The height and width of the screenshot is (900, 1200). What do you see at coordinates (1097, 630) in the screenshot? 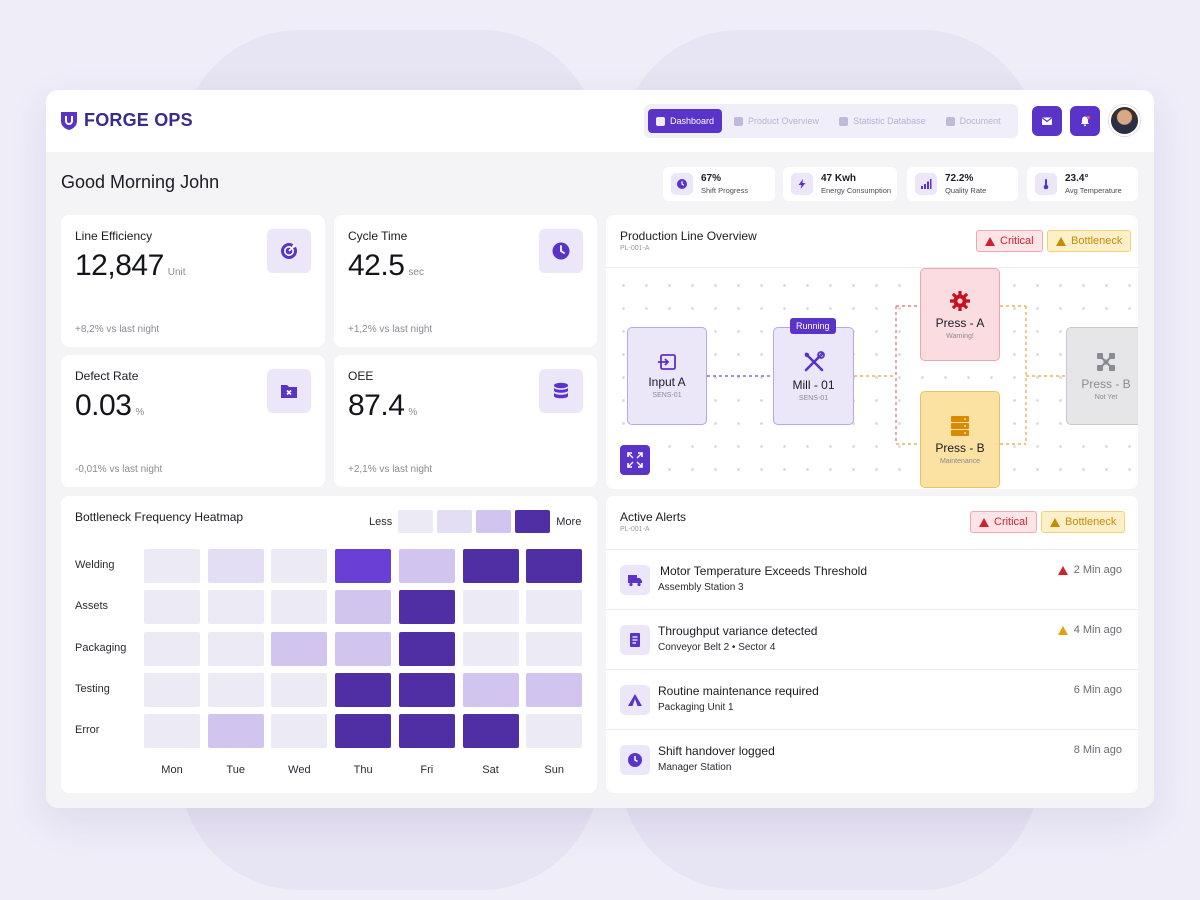
I see `alert-time-label: 4 Min ago` at bounding box center [1097, 630].